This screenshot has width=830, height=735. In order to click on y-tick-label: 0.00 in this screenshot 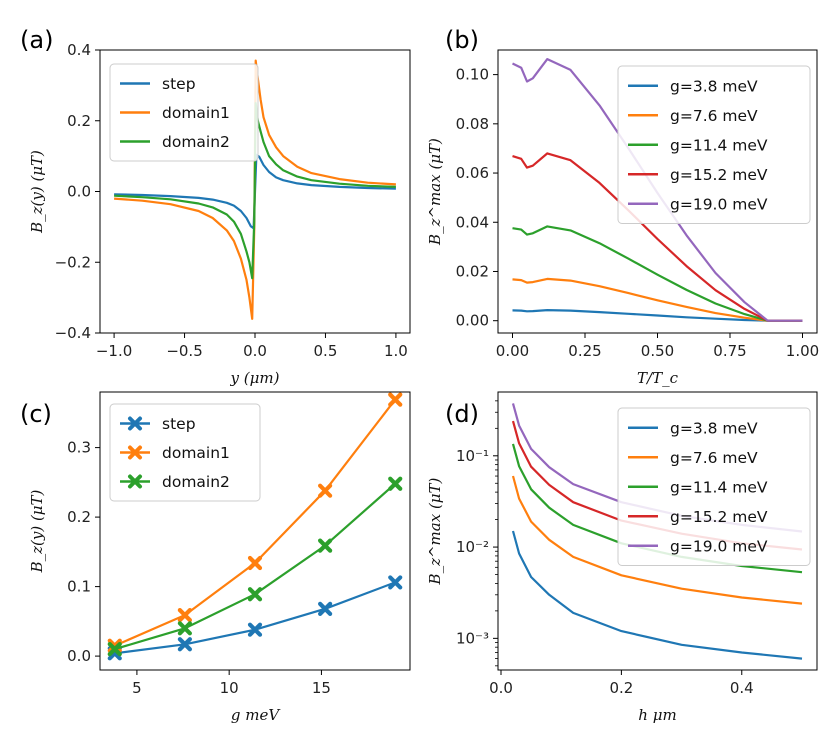, I will do `click(472, 321)`.